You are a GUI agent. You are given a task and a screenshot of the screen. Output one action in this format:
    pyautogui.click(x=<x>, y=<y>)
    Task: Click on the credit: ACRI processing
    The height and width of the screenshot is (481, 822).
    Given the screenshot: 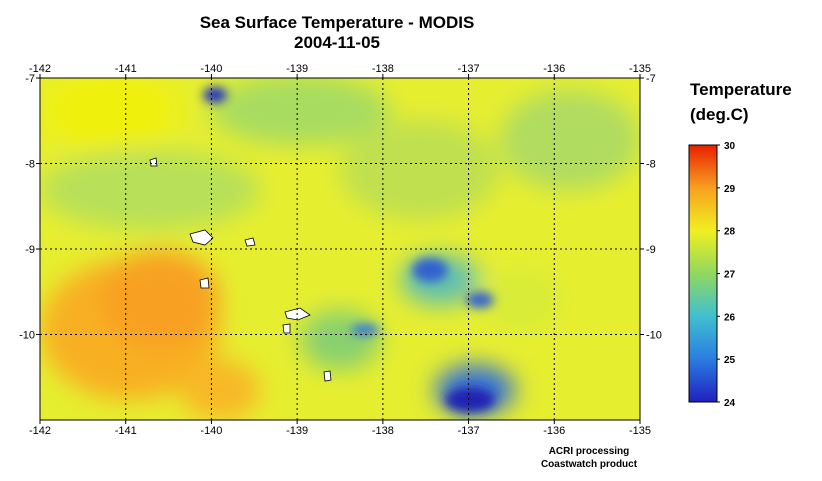 What is the action you would take?
    pyautogui.click(x=589, y=451)
    